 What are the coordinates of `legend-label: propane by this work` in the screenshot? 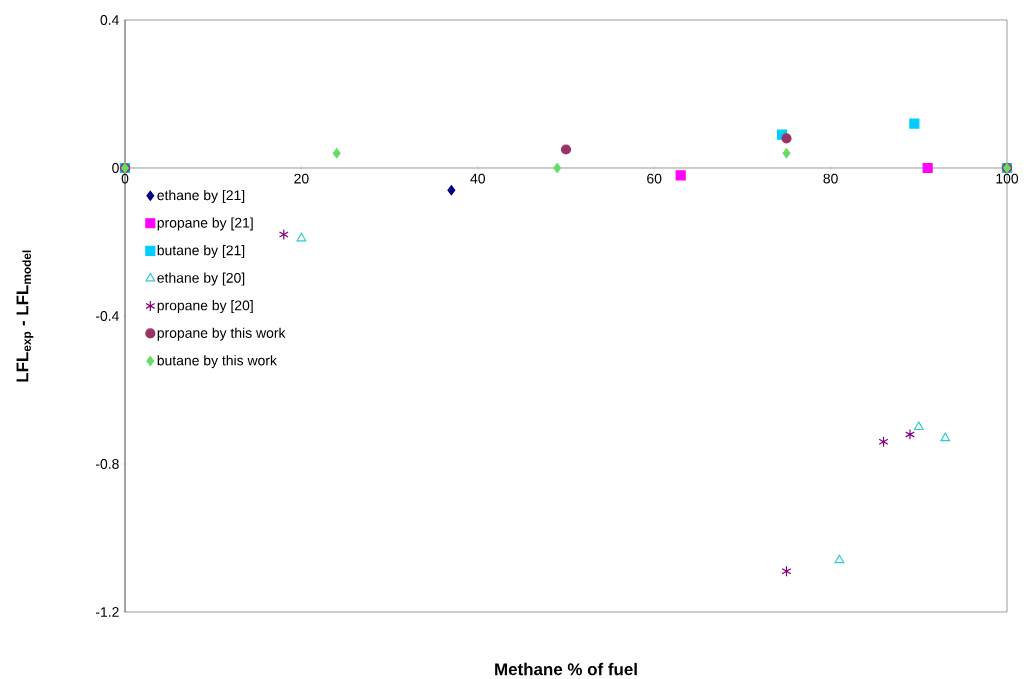 It's located at (221, 334).